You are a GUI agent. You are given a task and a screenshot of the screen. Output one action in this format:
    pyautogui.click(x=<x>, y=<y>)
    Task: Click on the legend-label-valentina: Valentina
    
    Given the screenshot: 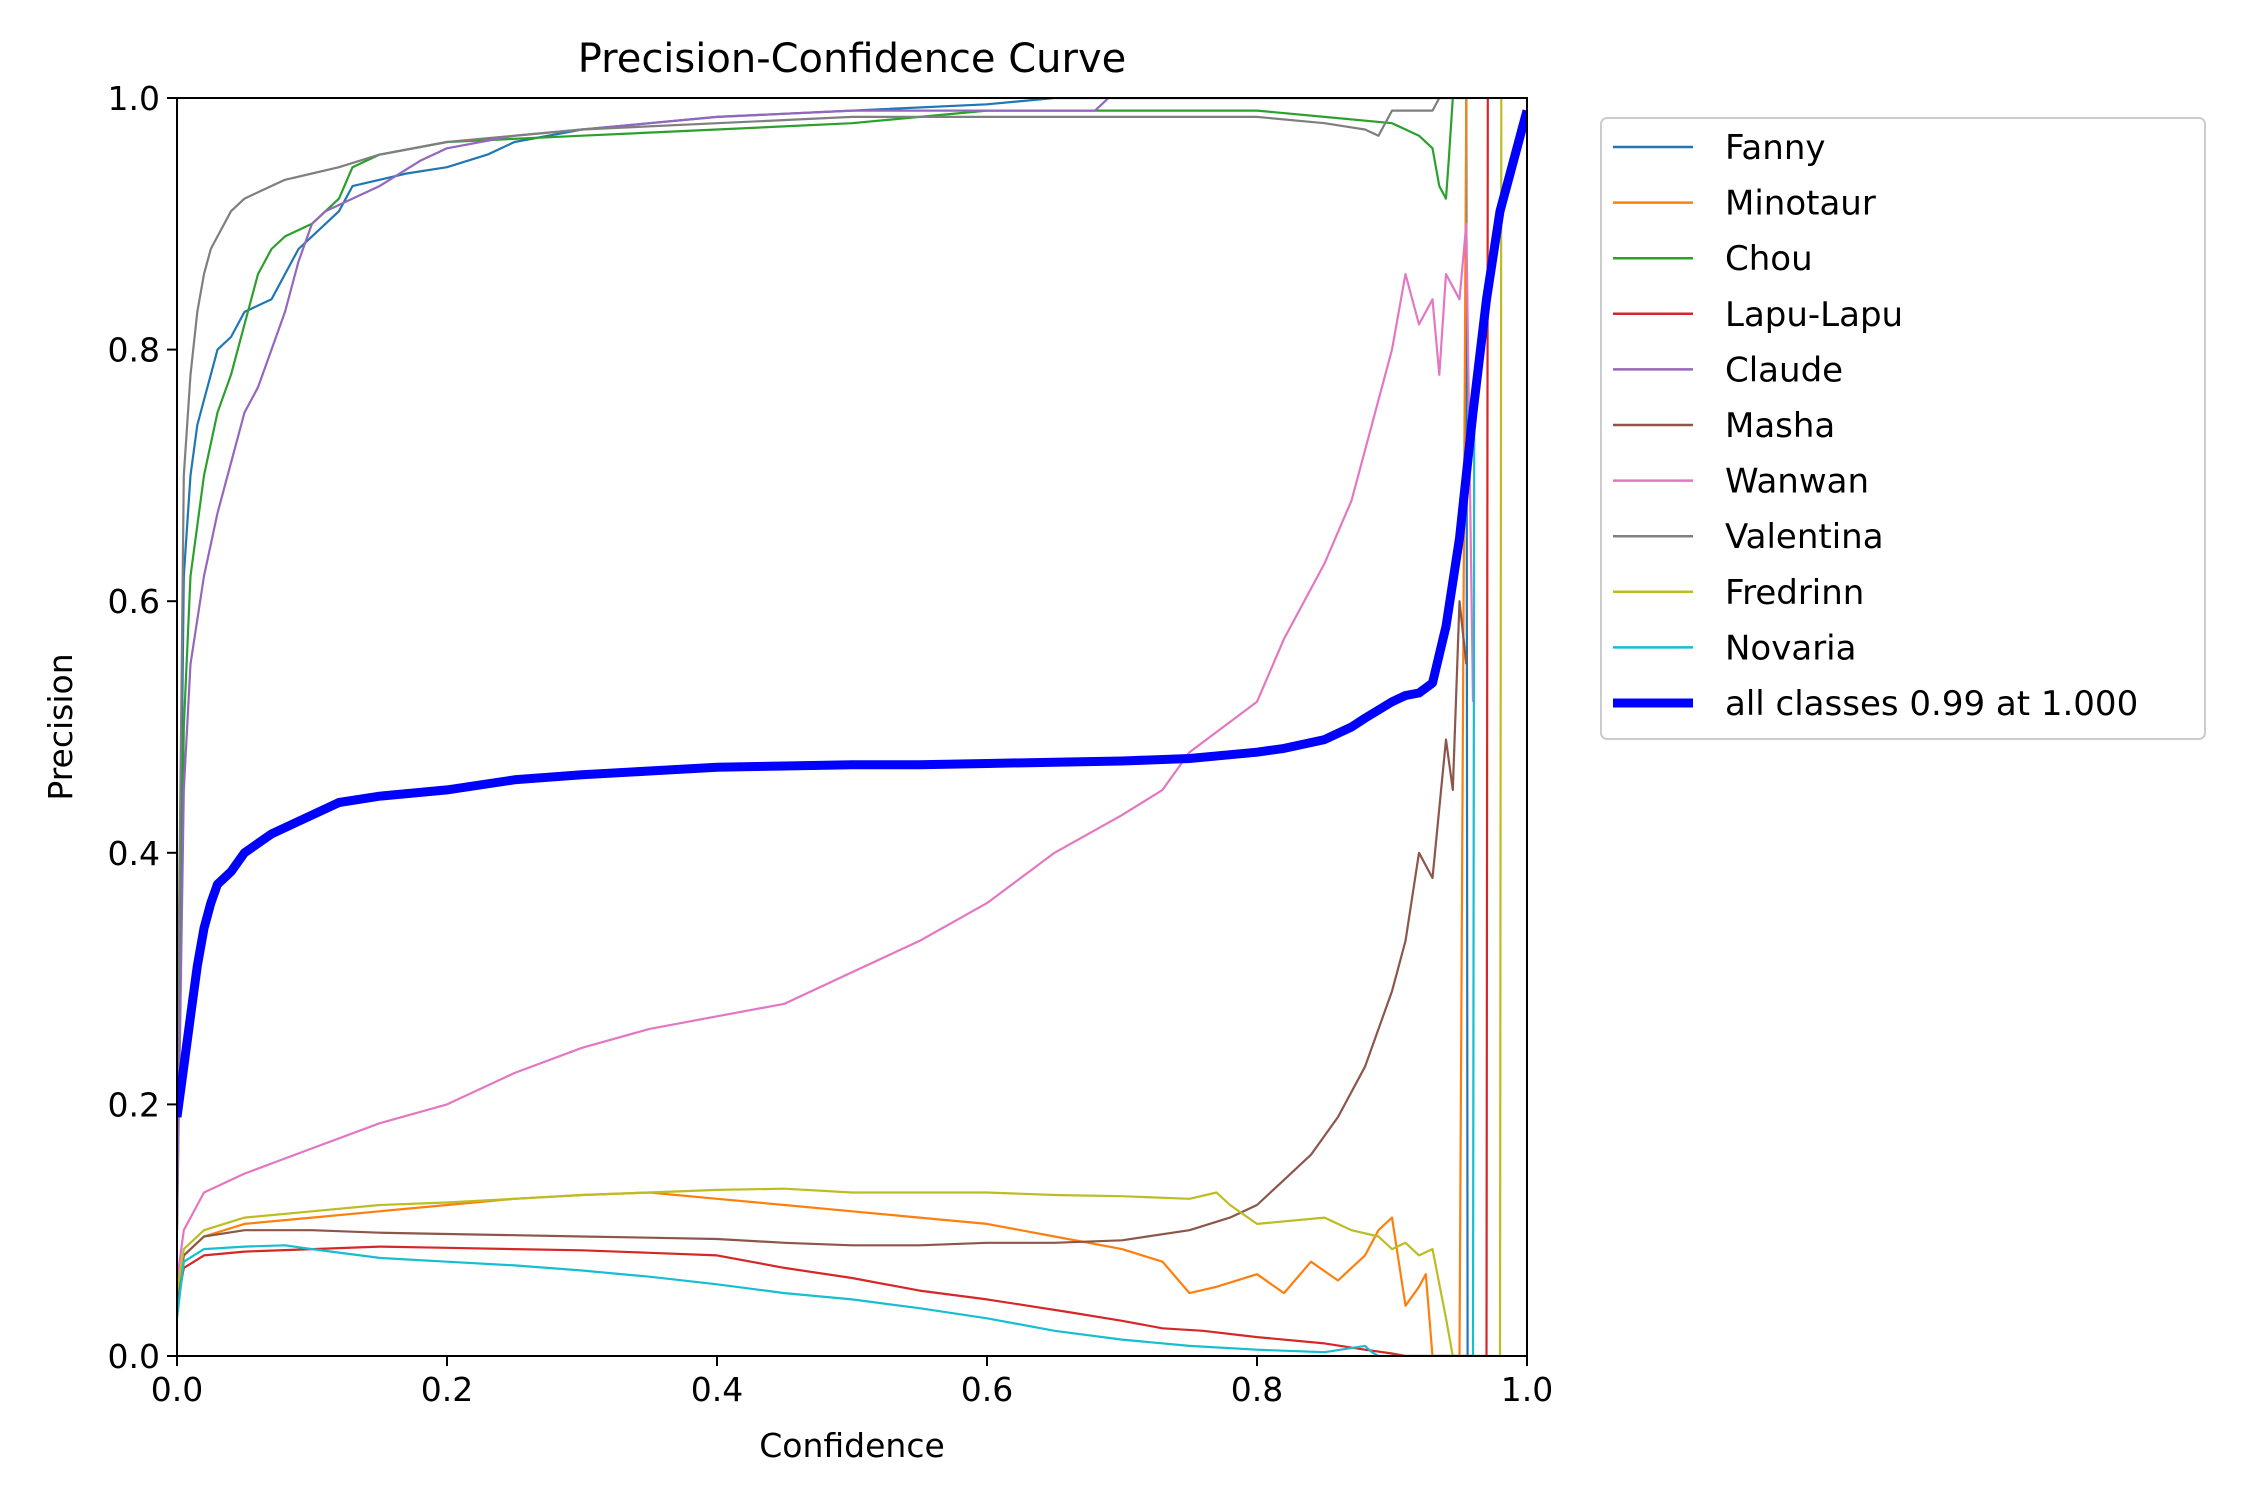 What is the action you would take?
    pyautogui.click(x=1804, y=537)
    